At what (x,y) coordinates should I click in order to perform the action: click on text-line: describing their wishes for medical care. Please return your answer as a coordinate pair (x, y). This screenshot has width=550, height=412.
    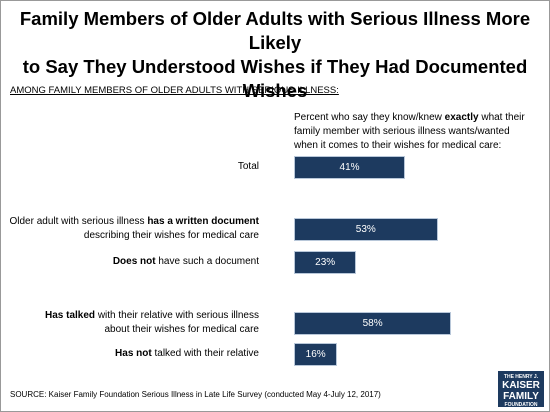
    Looking at the image, I should click on (130, 236).